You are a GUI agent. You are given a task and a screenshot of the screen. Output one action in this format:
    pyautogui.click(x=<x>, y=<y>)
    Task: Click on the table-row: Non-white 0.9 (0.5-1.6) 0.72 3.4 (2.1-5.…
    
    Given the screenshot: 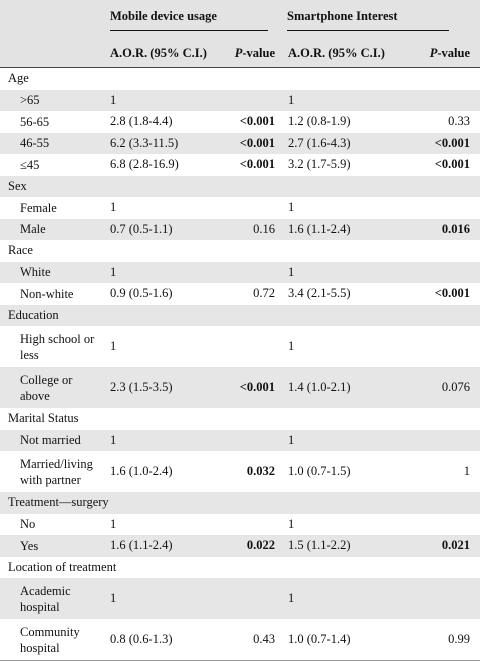 What is the action you would take?
    pyautogui.click(x=245, y=293)
    